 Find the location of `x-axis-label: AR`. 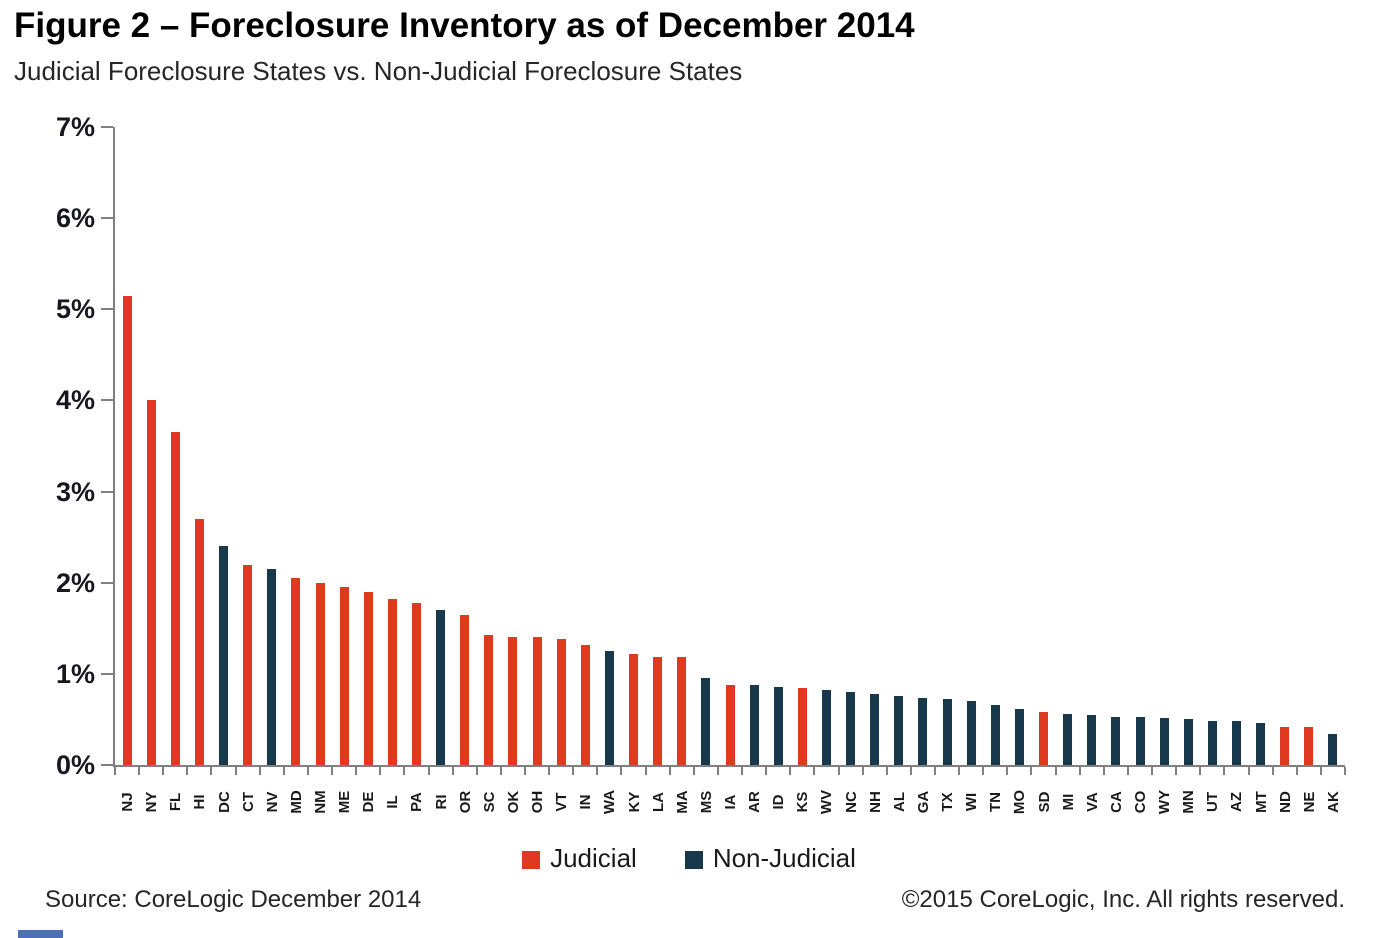

x-axis-label: AR is located at coordinates (754, 802).